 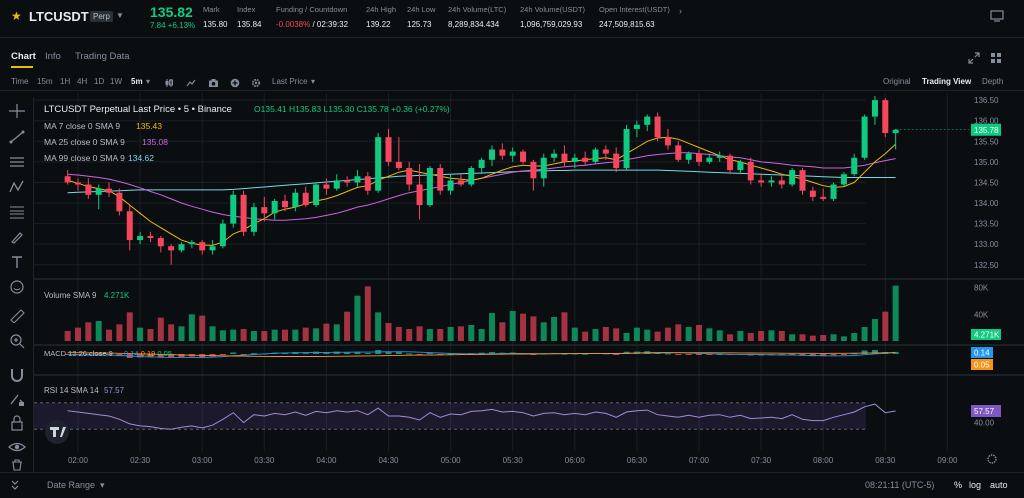 I want to click on stats-more-chevron-icon: ›, so click(x=680, y=11).